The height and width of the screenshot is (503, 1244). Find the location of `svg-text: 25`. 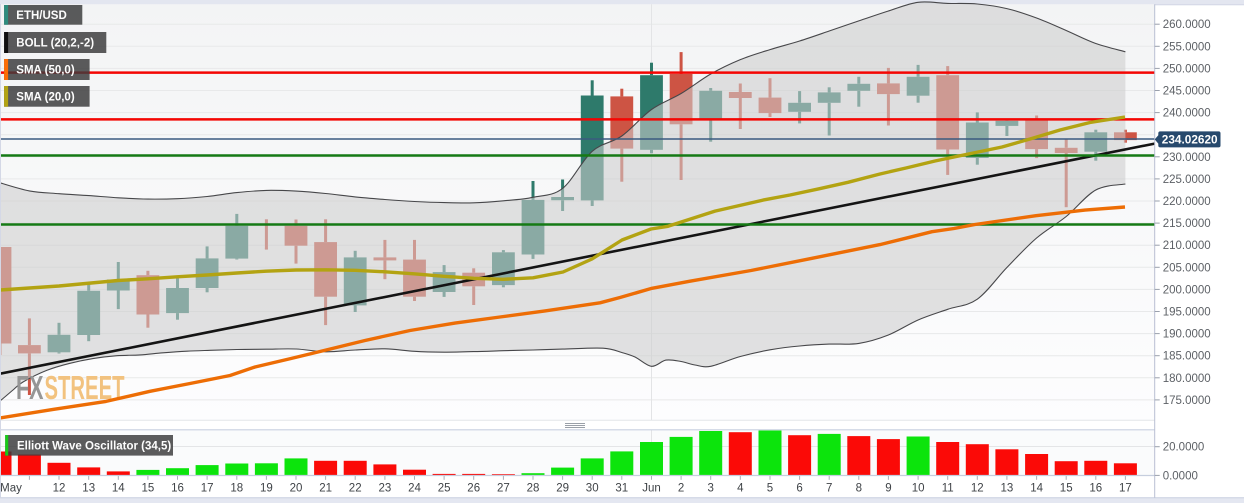

svg-text: 25 is located at coordinates (444, 489).